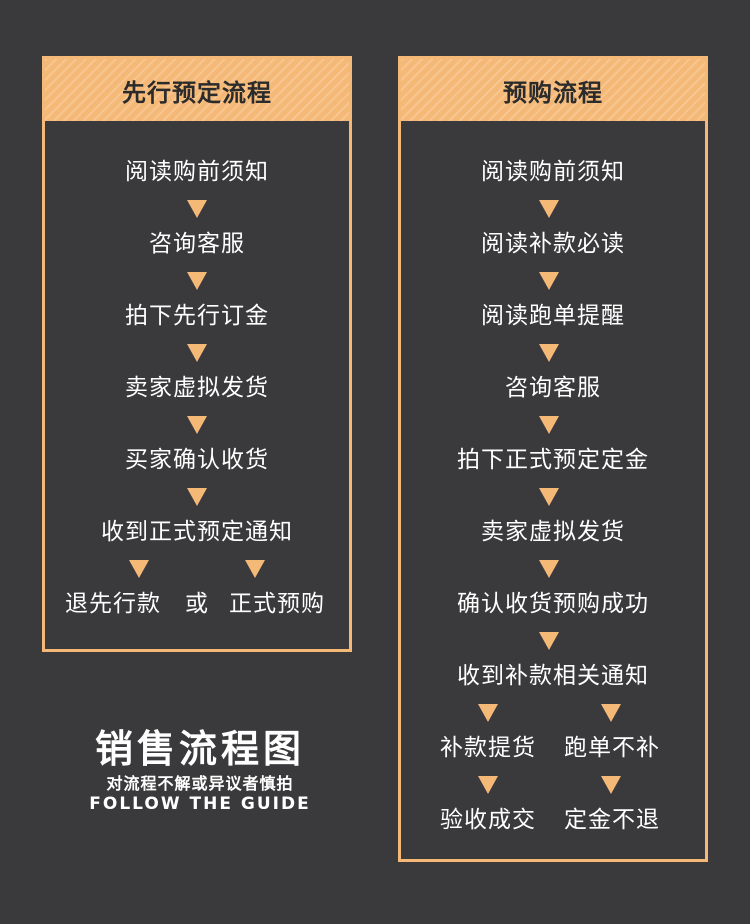 The image size is (750, 924). Describe the element at coordinates (553, 604) in the screenshot. I see `flow-step: 确认收货预购成功` at that location.